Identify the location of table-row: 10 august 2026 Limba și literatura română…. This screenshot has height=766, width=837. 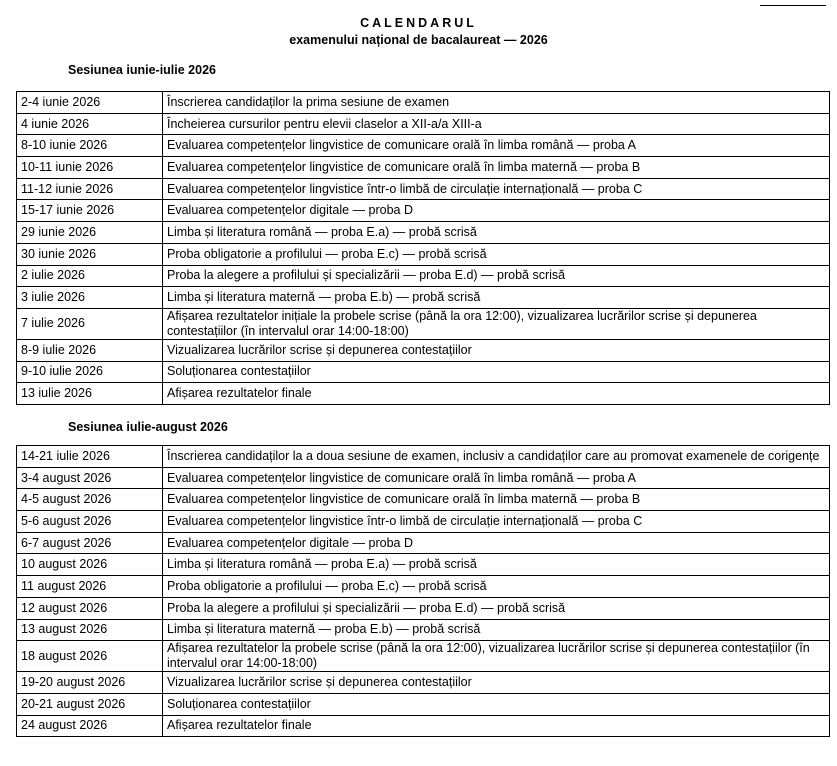
(423, 565).